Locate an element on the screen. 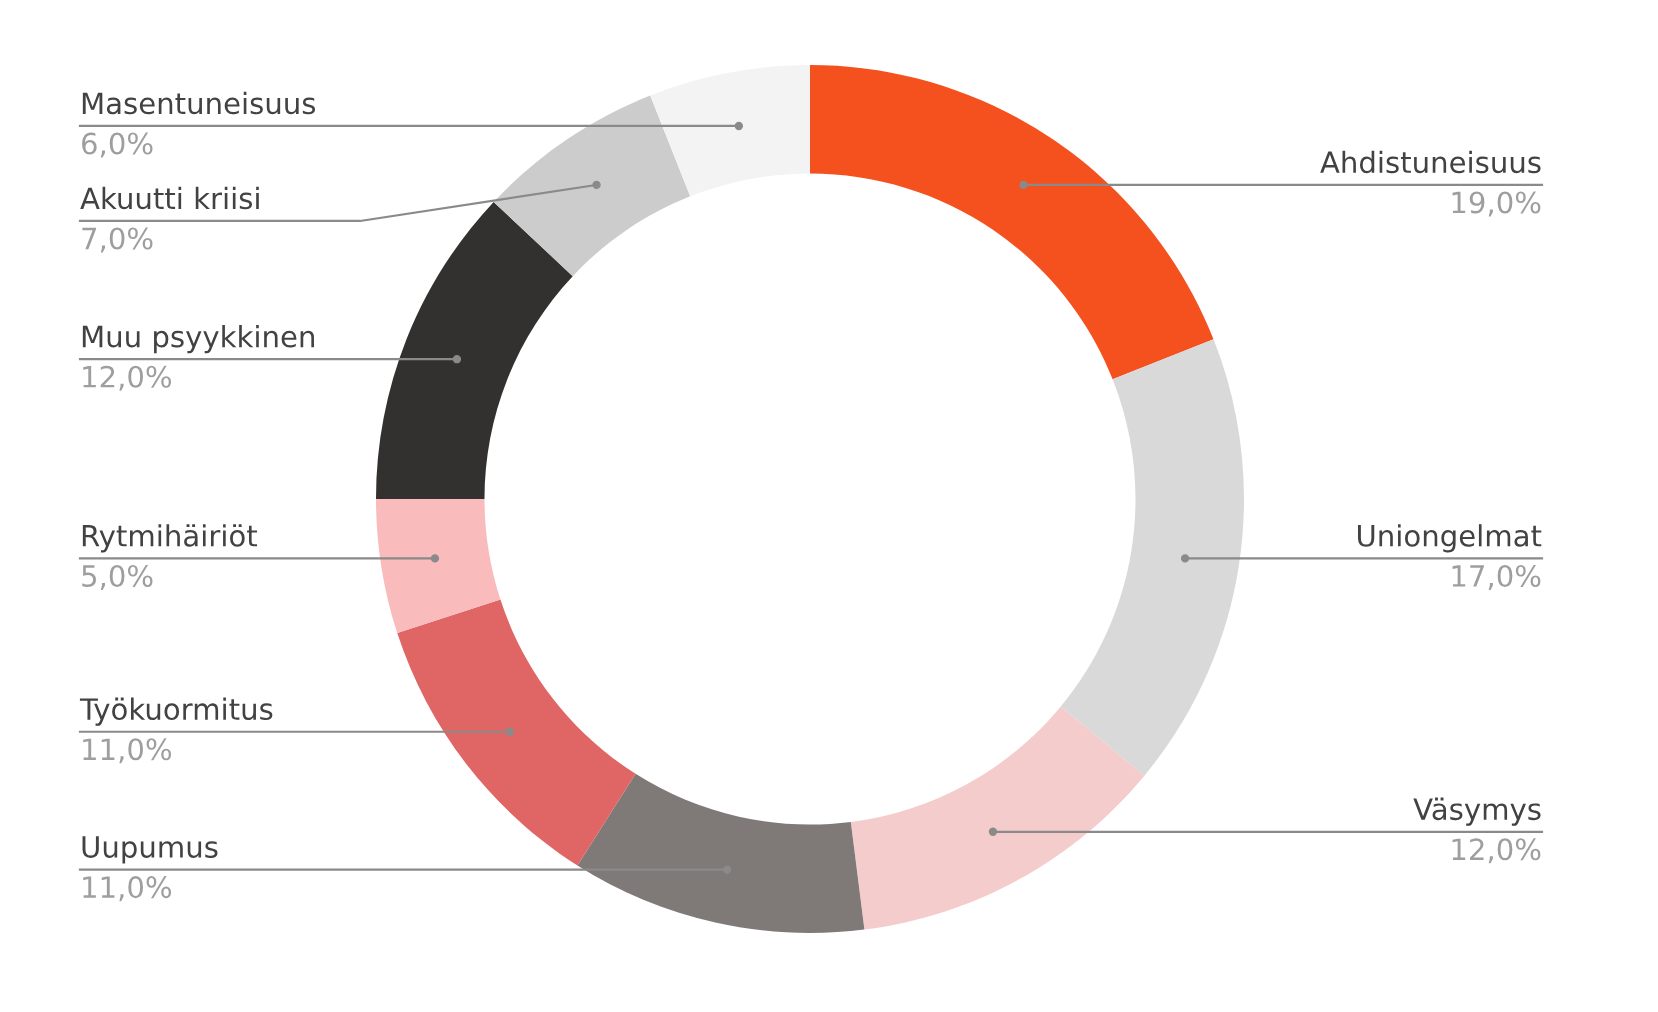 The image size is (1658, 1012). slice-label: Työkuormitus is located at coordinates (176, 711).